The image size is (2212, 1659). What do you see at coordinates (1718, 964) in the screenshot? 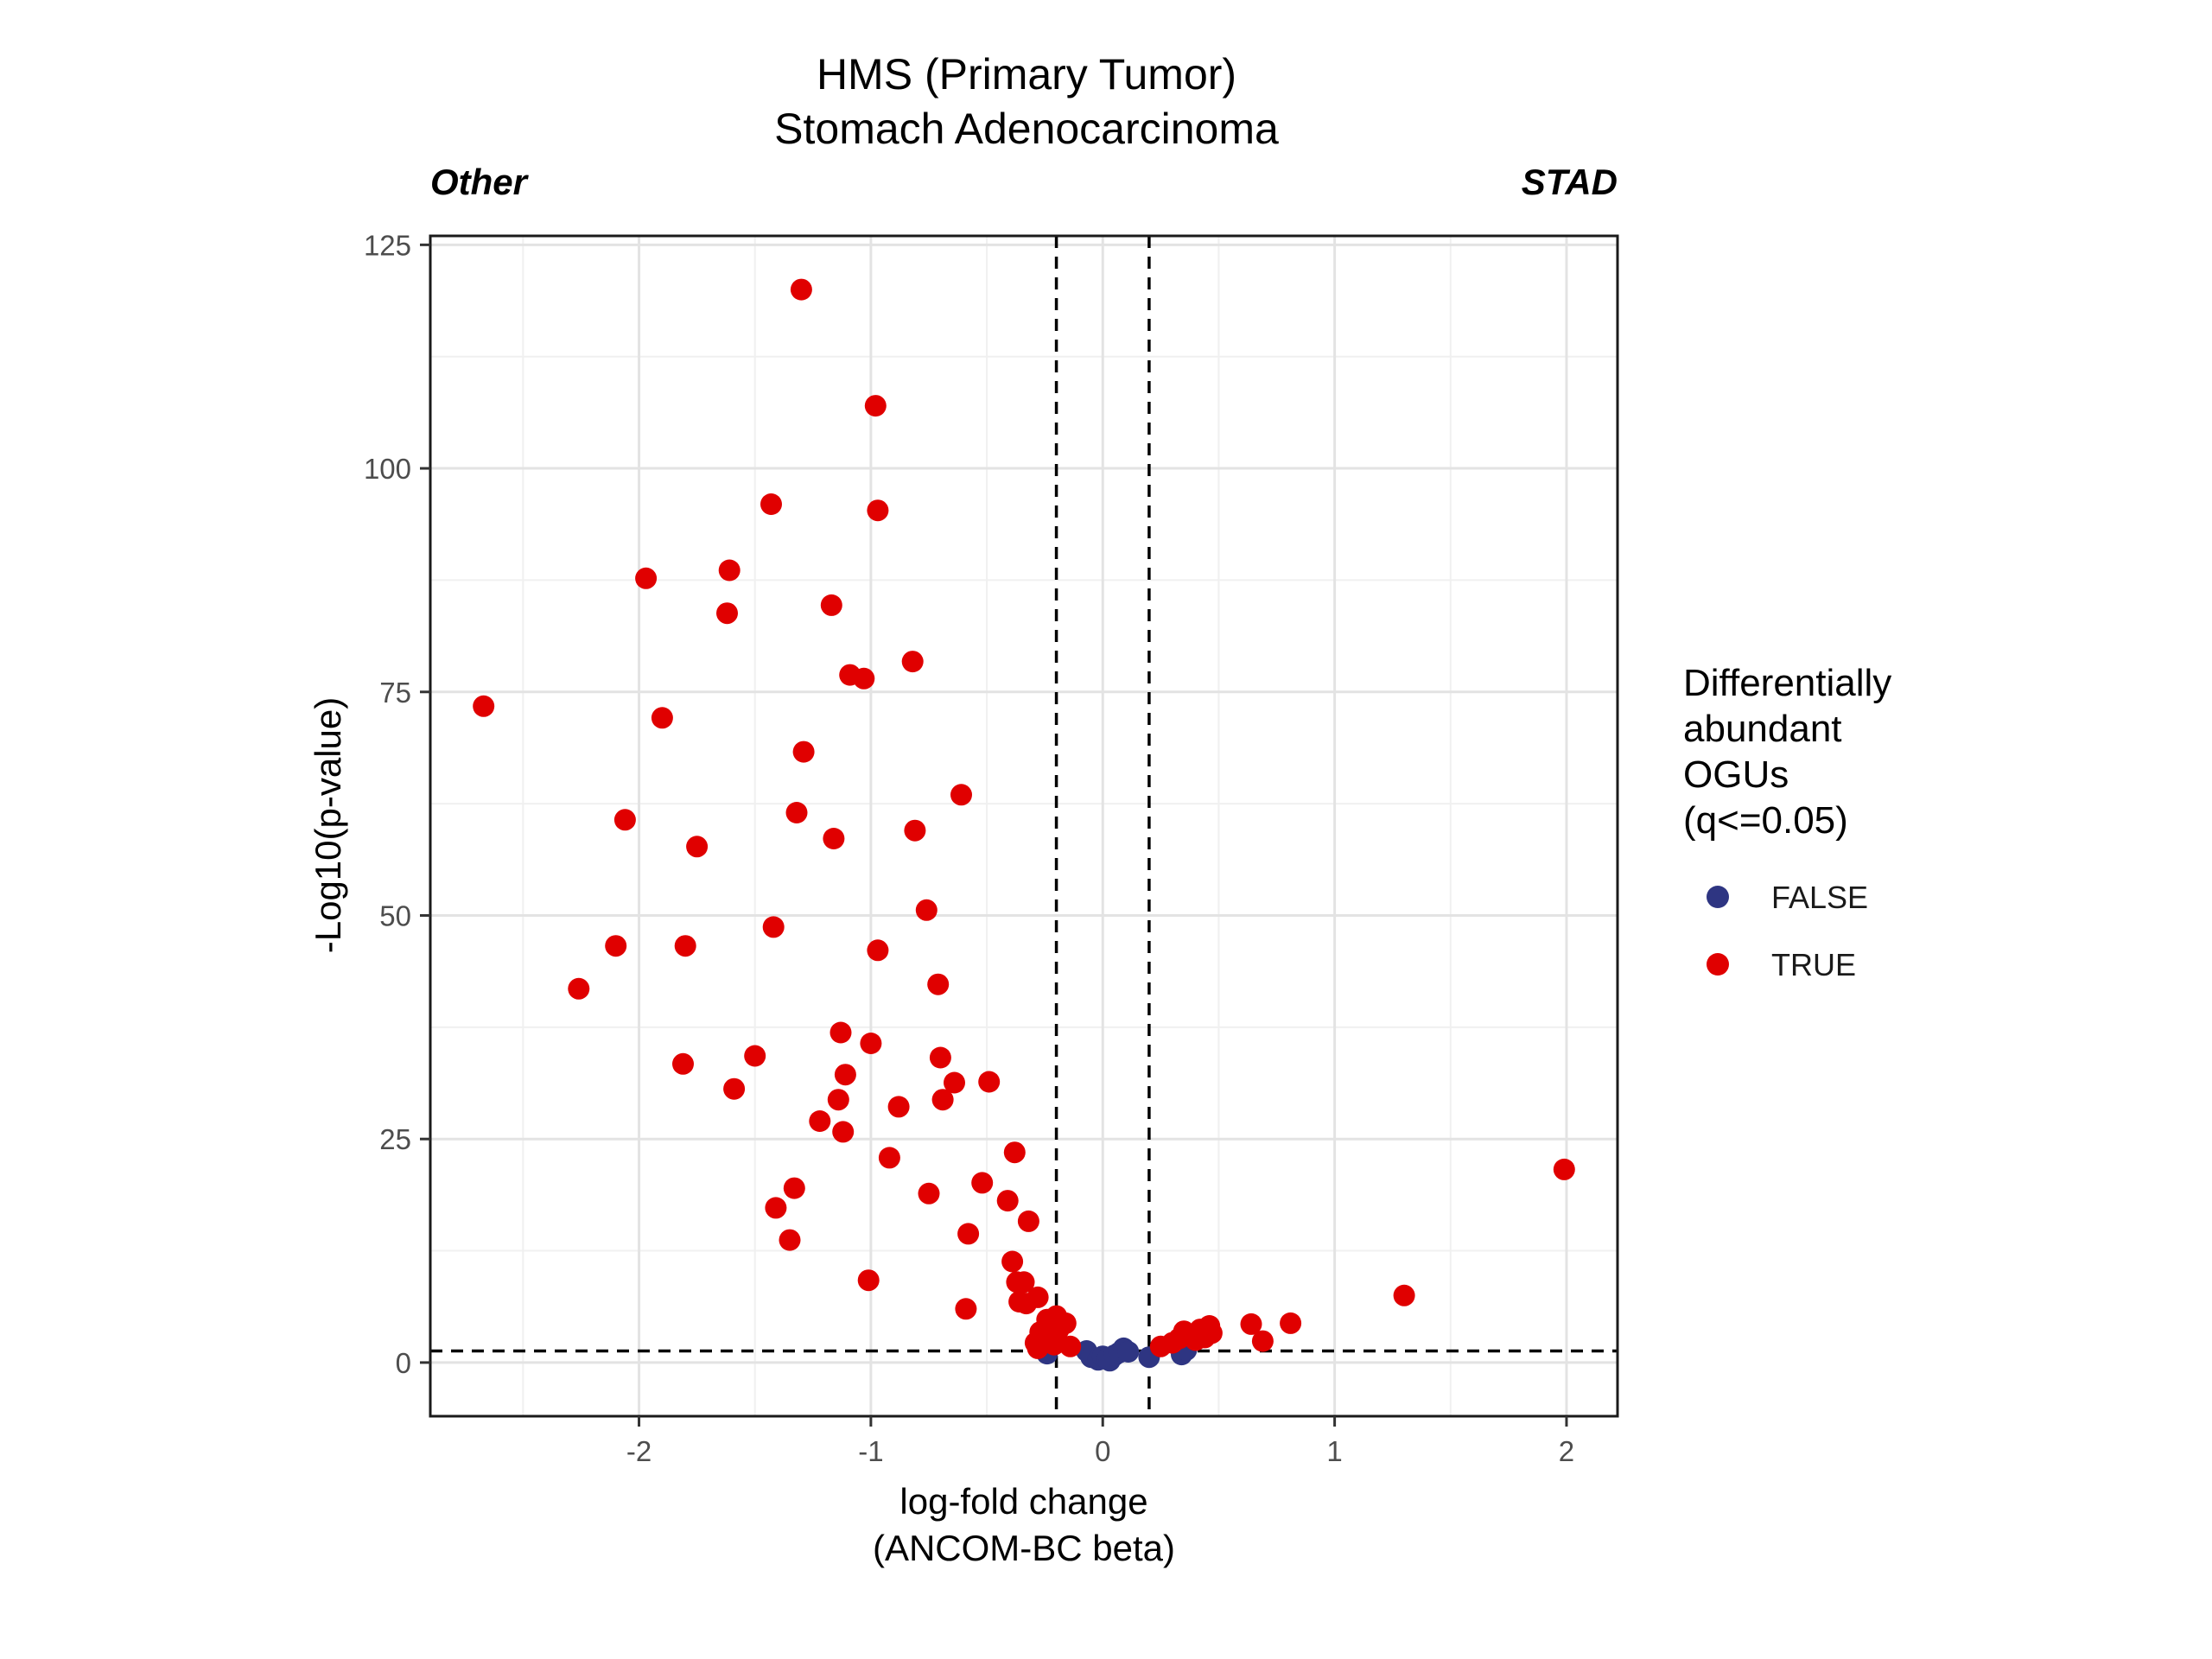
I see `legend-true-marker` at bounding box center [1718, 964].